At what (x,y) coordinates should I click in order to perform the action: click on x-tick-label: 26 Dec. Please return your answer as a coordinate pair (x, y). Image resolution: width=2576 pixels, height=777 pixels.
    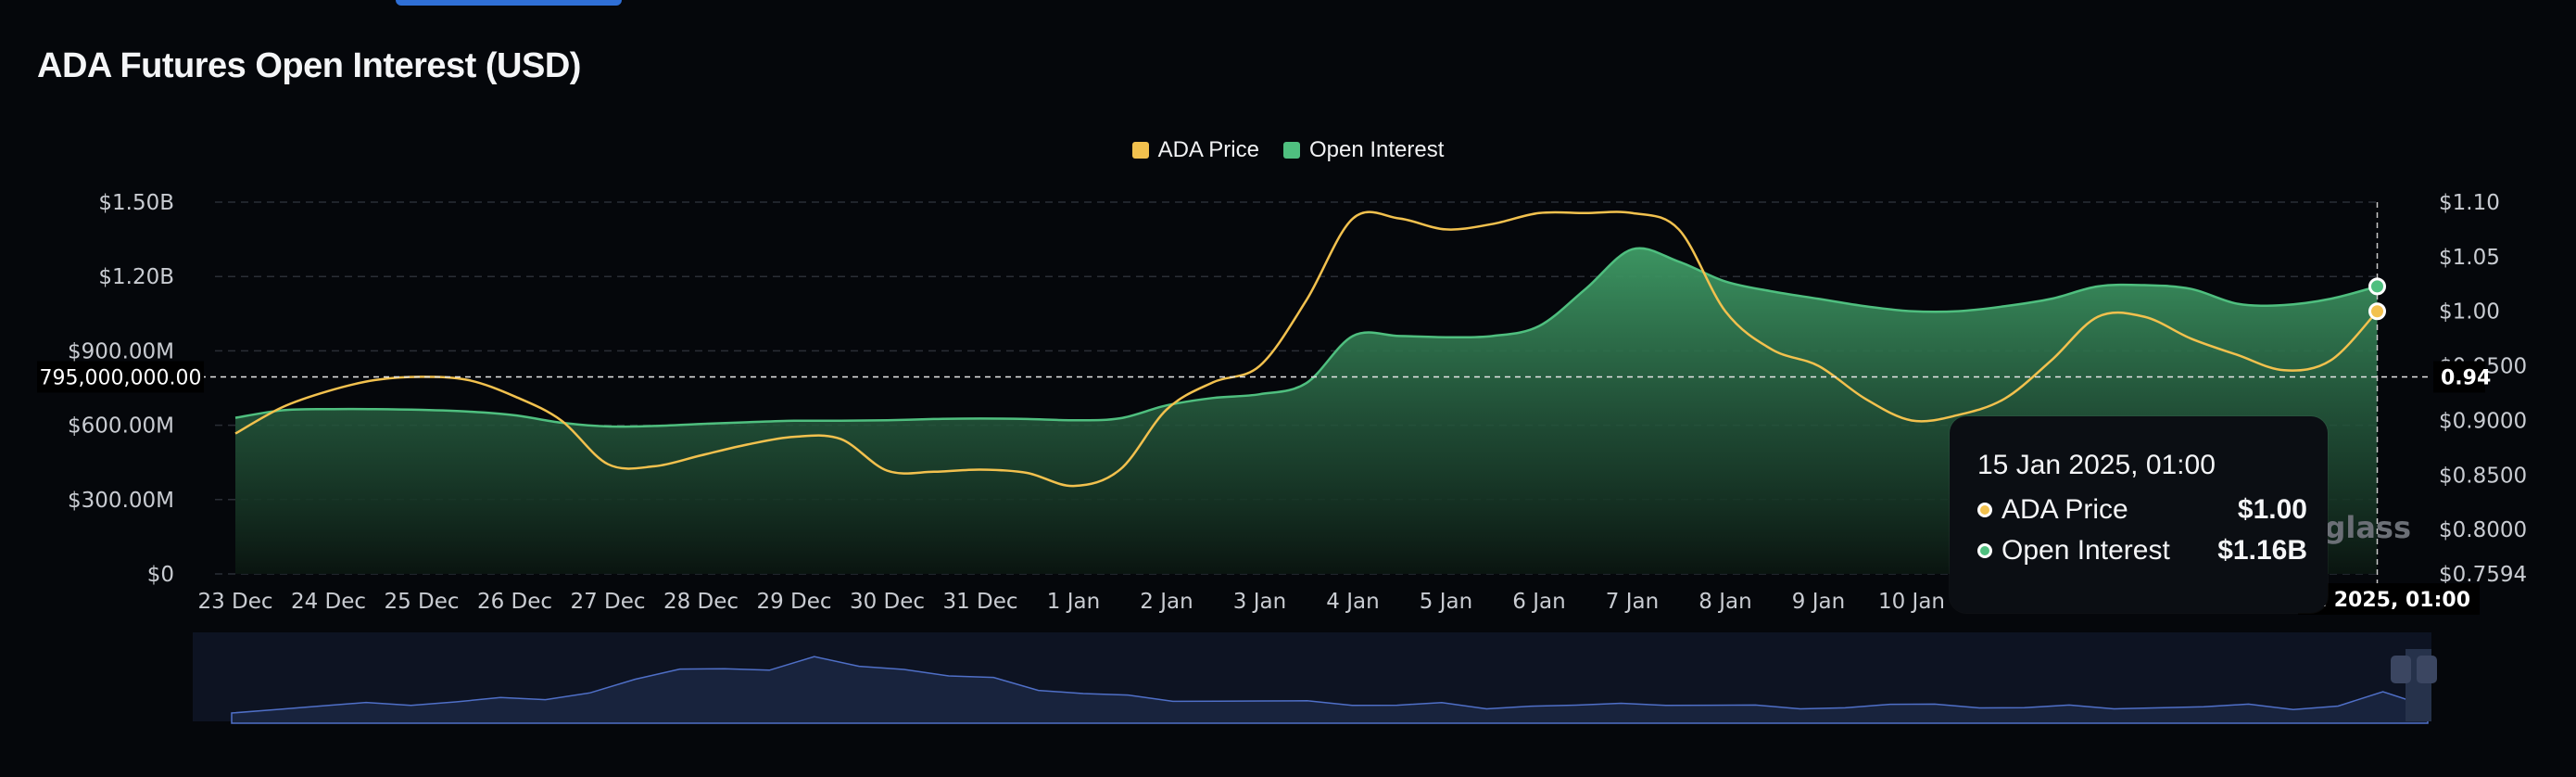
    Looking at the image, I should click on (514, 602).